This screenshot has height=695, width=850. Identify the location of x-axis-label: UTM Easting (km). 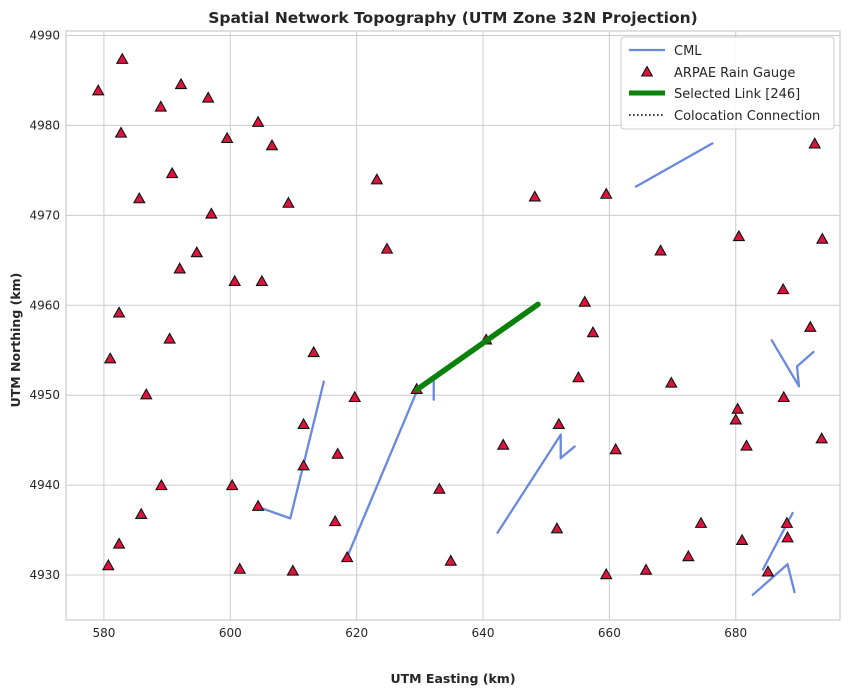
(452, 678).